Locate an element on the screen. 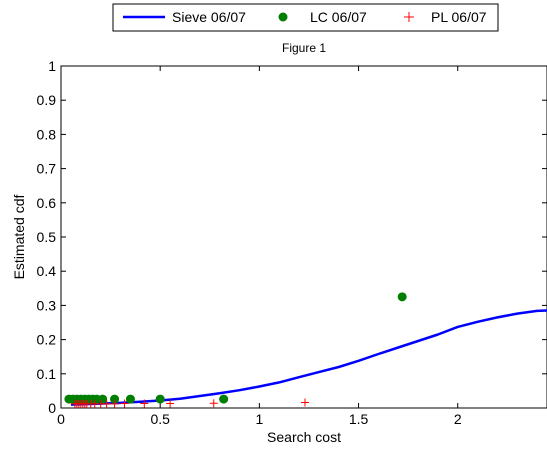  legend-label-pl: PL 06/07 is located at coordinates (459, 17).